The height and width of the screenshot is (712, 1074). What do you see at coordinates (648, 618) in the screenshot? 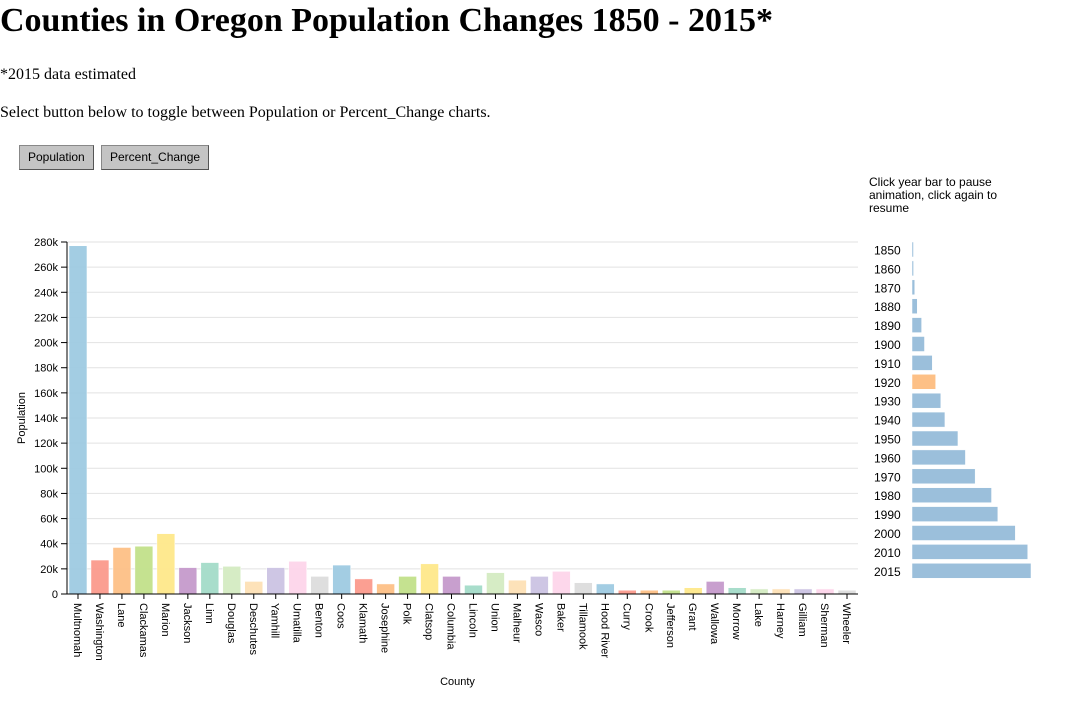
I see `x-tick-label: Crook` at bounding box center [648, 618].